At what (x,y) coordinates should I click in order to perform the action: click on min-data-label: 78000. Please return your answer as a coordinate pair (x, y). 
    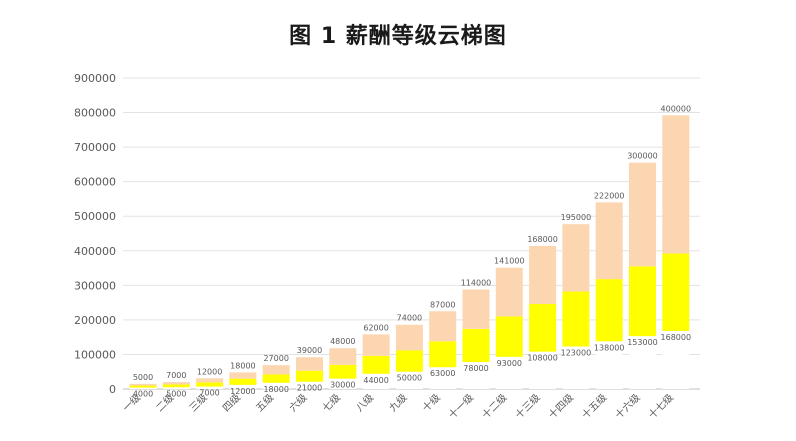
    Looking at the image, I should click on (475, 368).